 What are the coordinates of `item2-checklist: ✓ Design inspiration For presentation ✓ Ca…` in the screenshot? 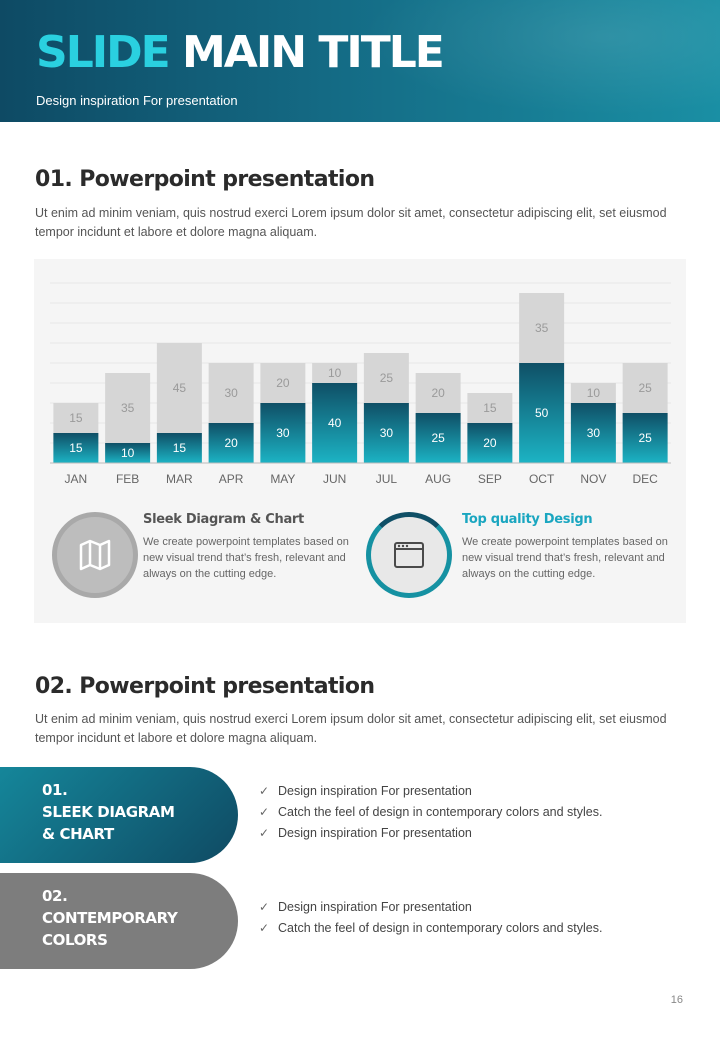 It's located at (430, 918).